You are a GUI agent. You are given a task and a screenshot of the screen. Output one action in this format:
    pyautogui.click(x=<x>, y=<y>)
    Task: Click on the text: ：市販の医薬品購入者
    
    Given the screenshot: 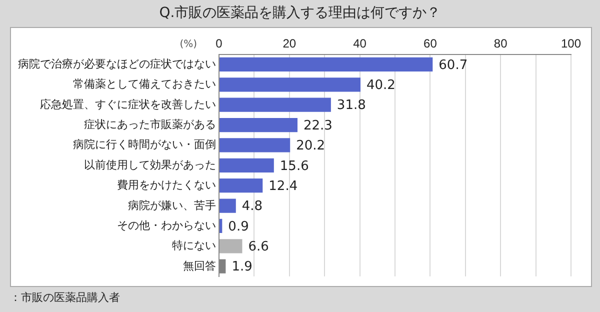 What is the action you would take?
    pyautogui.click(x=65, y=297)
    